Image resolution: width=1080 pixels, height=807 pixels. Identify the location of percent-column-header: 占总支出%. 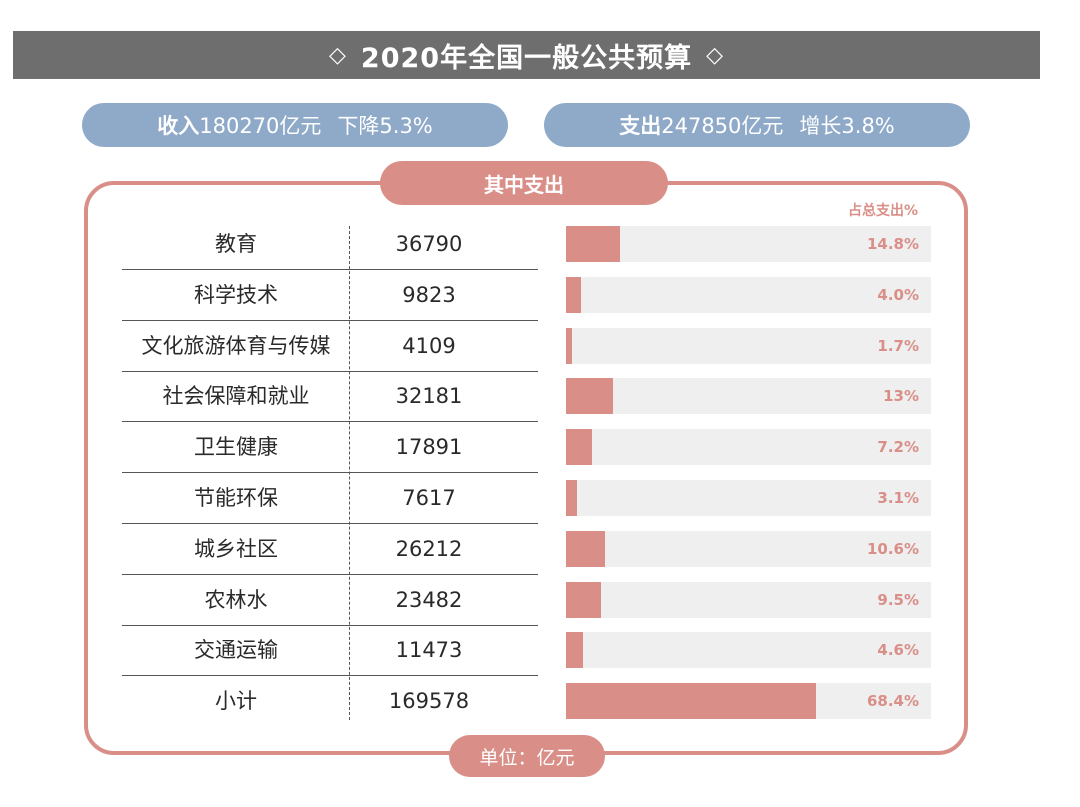
(882, 211).